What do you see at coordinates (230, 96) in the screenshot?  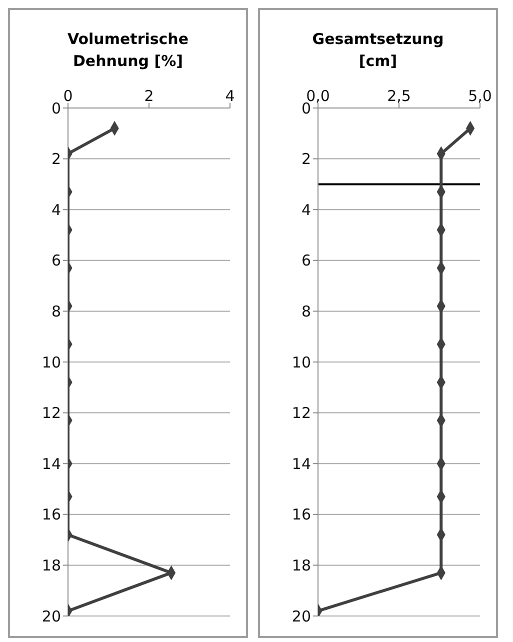 I see `x-tick-label: 4` at bounding box center [230, 96].